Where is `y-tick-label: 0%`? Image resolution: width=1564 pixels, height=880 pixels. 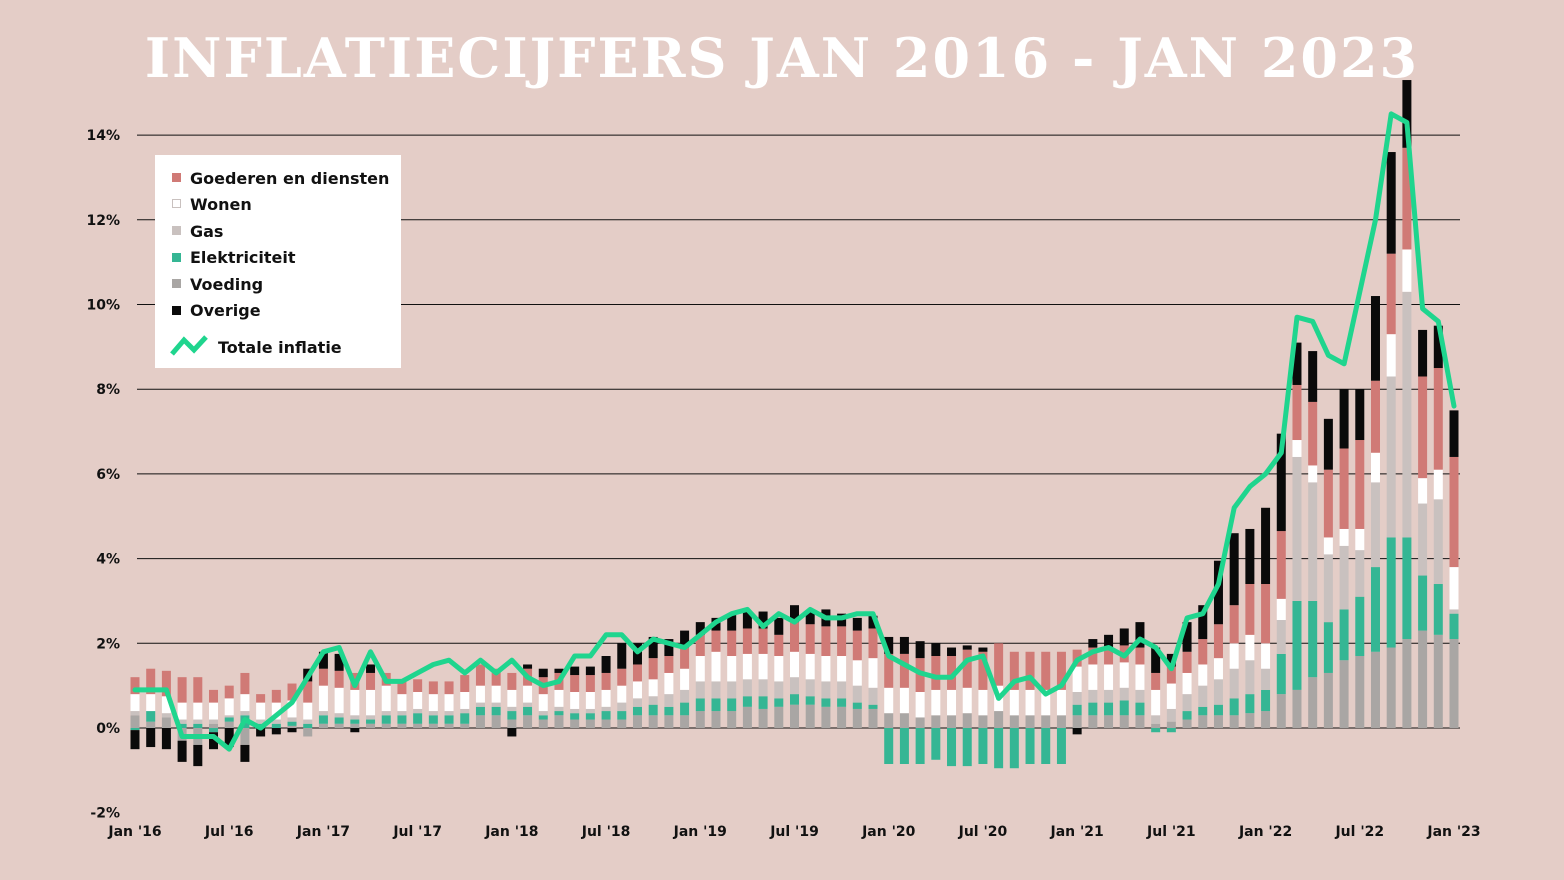
y-tick-label: 0% is located at coordinates (108, 729).